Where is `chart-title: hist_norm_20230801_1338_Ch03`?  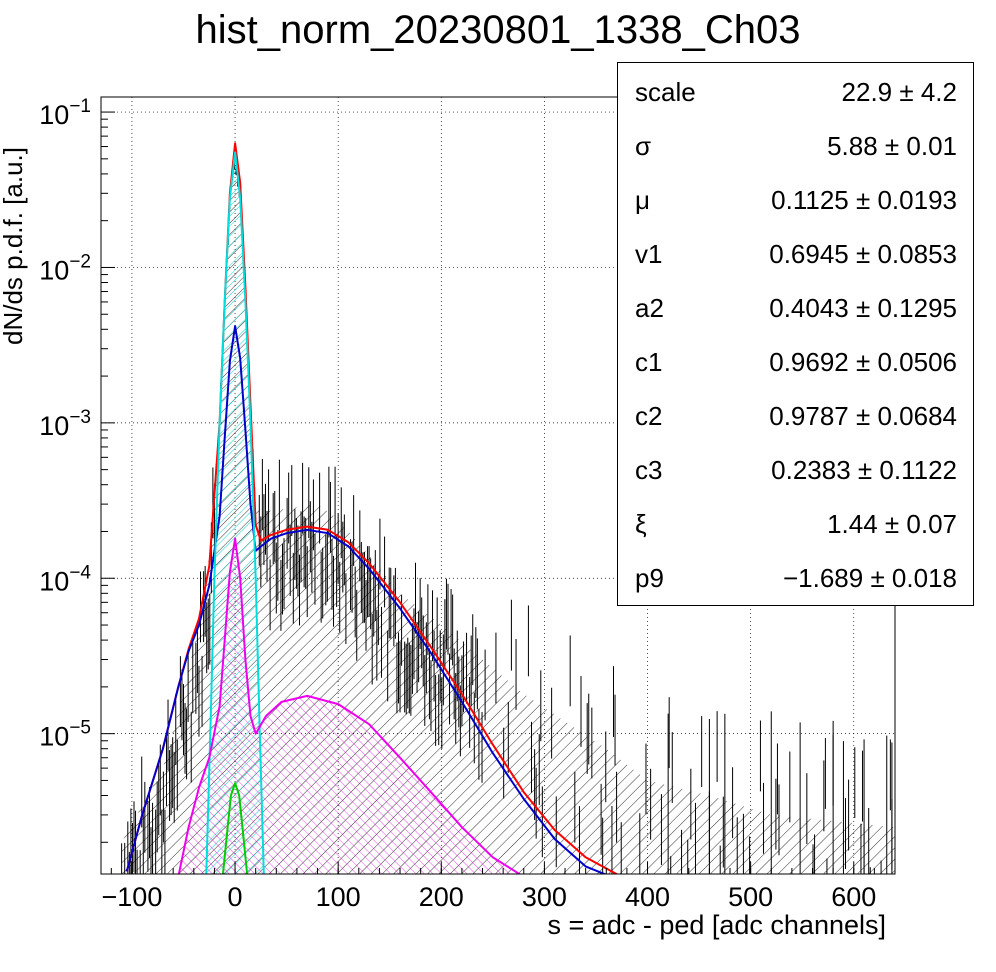 chart-title: hist_norm_20230801_1338_Ch03 is located at coordinates (498, 30).